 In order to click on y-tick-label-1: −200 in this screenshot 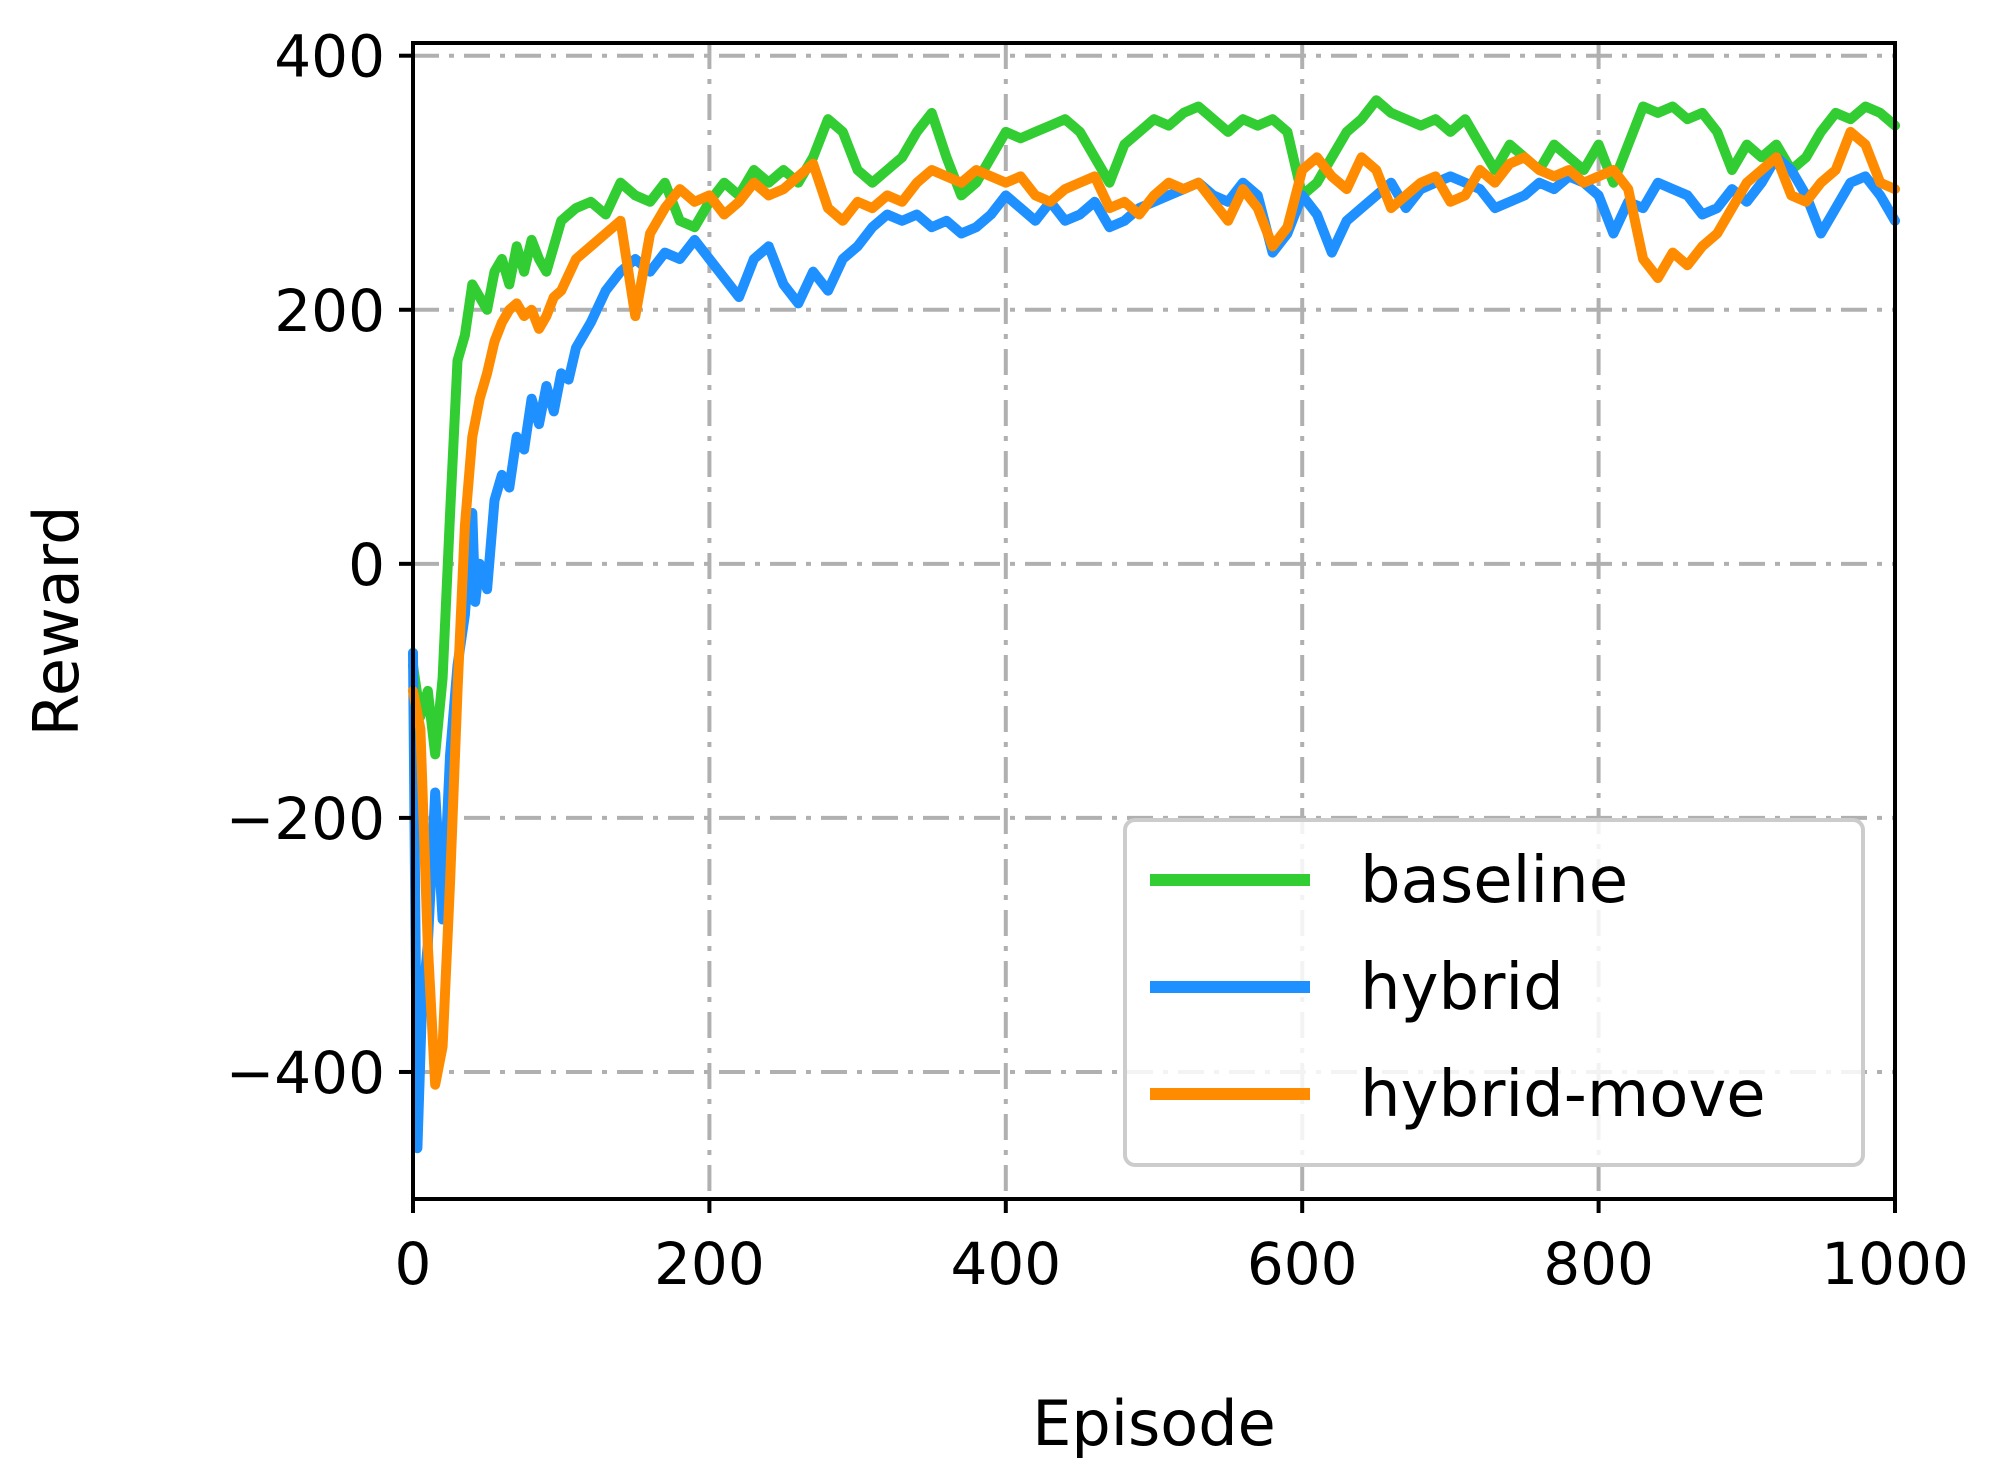, I will do `click(305, 819)`.